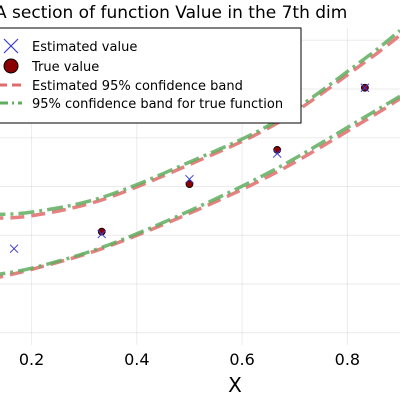 This screenshot has height=400, width=400. I want to click on x-axis-label: X, so click(235, 385).